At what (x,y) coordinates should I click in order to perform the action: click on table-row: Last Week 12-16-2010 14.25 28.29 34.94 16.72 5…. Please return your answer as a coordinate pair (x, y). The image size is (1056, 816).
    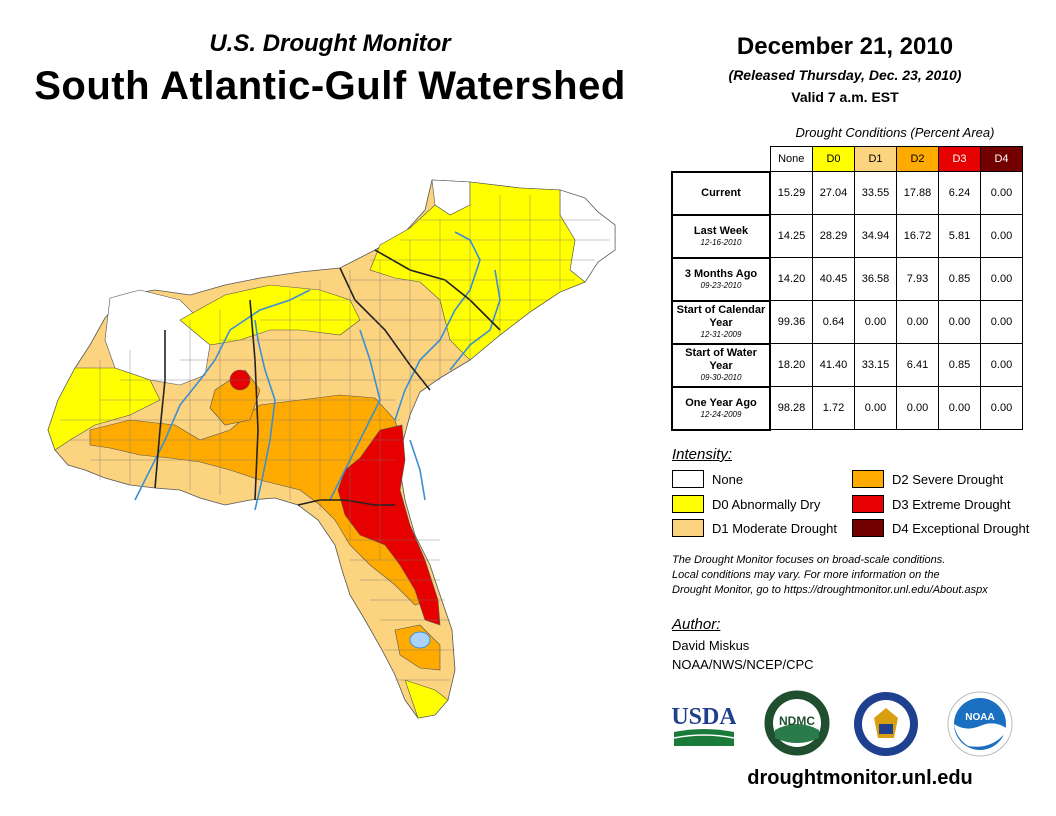
    Looking at the image, I should click on (847, 236).